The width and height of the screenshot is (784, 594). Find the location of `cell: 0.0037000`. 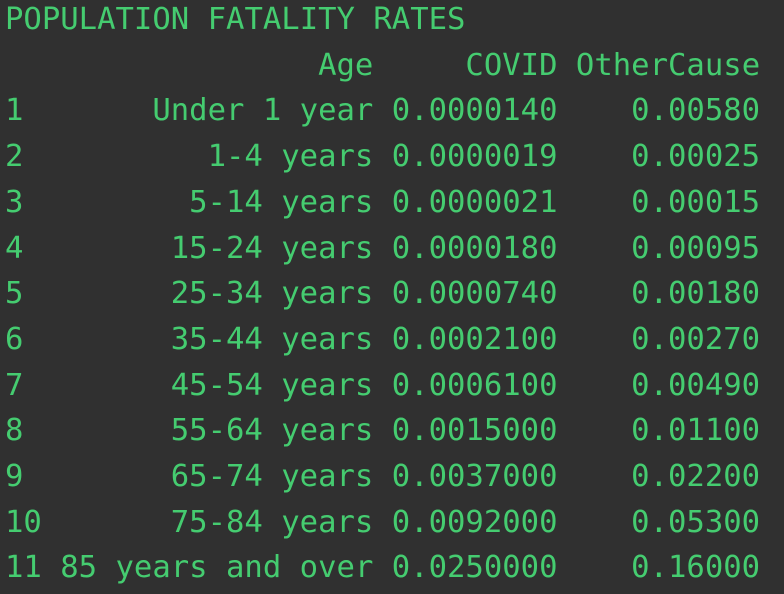

cell: 0.0037000 is located at coordinates (474, 476).